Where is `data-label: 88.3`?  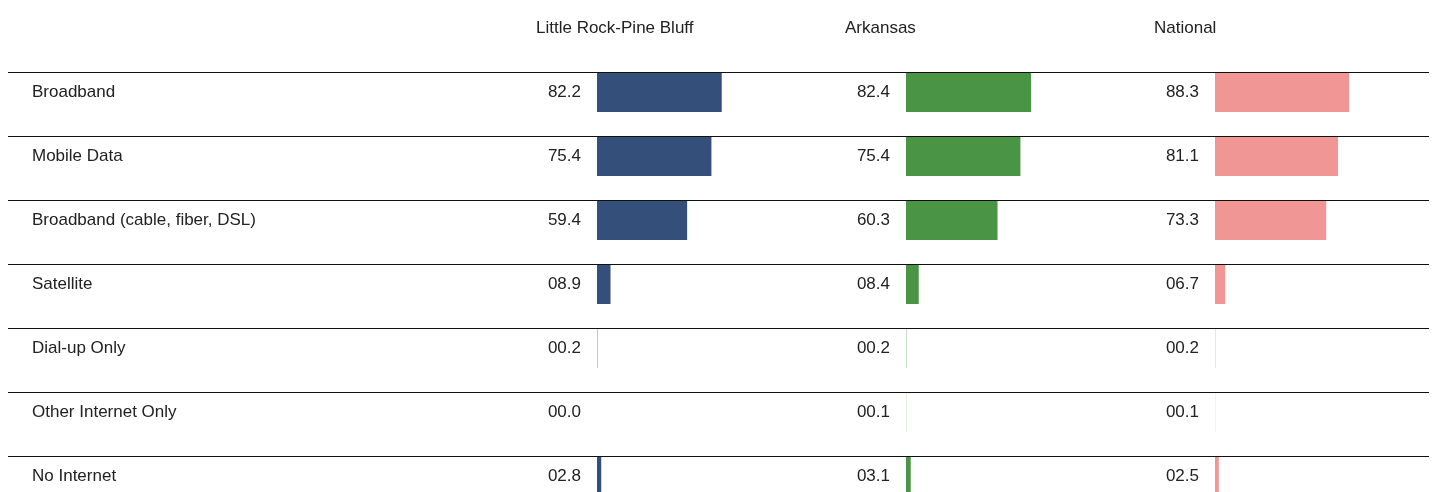
data-label: 88.3 is located at coordinates (1181, 92).